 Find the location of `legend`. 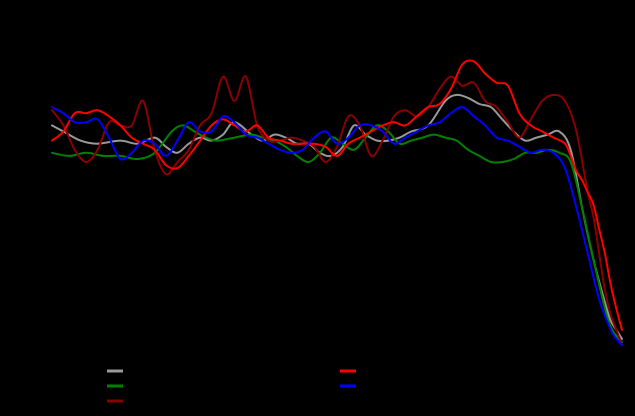

legend is located at coordinates (231, 386).